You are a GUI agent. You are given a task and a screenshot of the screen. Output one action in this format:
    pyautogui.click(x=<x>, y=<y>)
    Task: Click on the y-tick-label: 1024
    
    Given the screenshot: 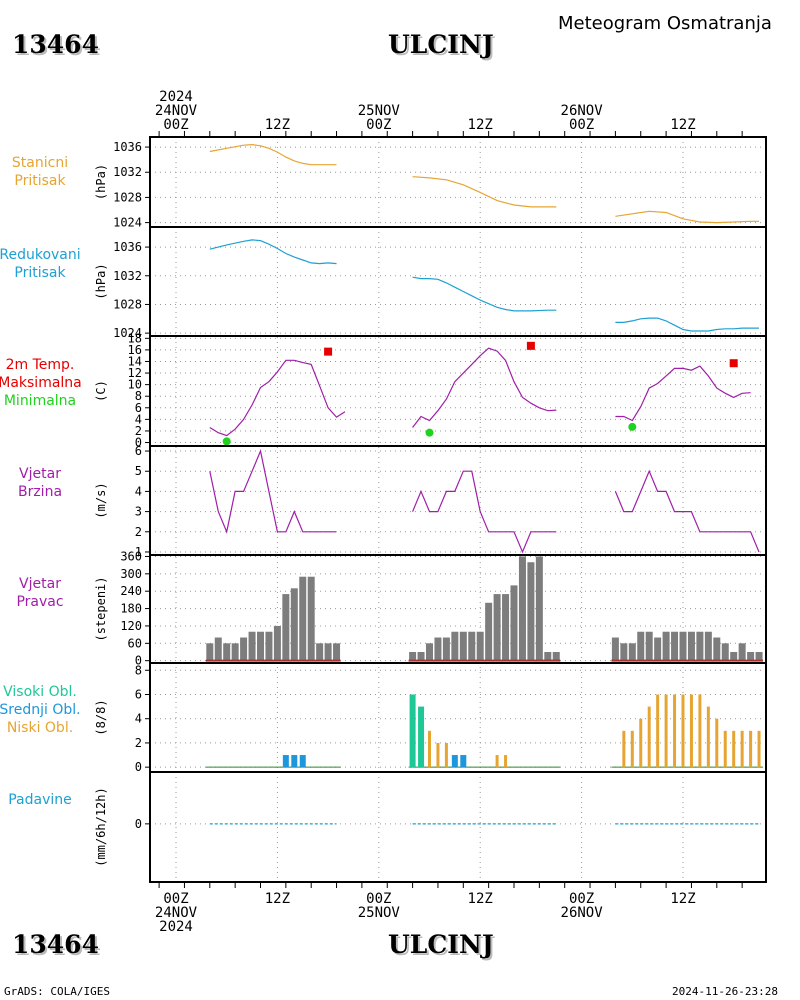 What is the action you would take?
    pyautogui.click(x=127, y=333)
    